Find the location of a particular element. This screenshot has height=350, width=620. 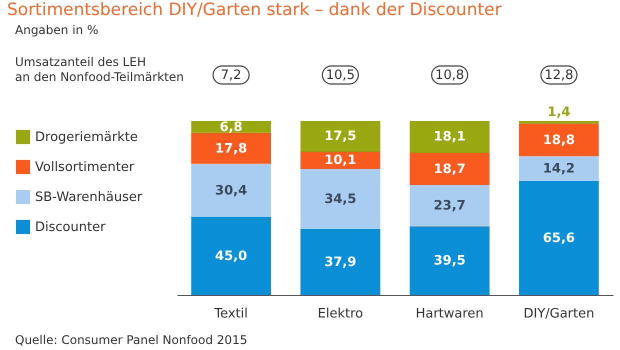

data-label: 65,6 is located at coordinates (558, 238).